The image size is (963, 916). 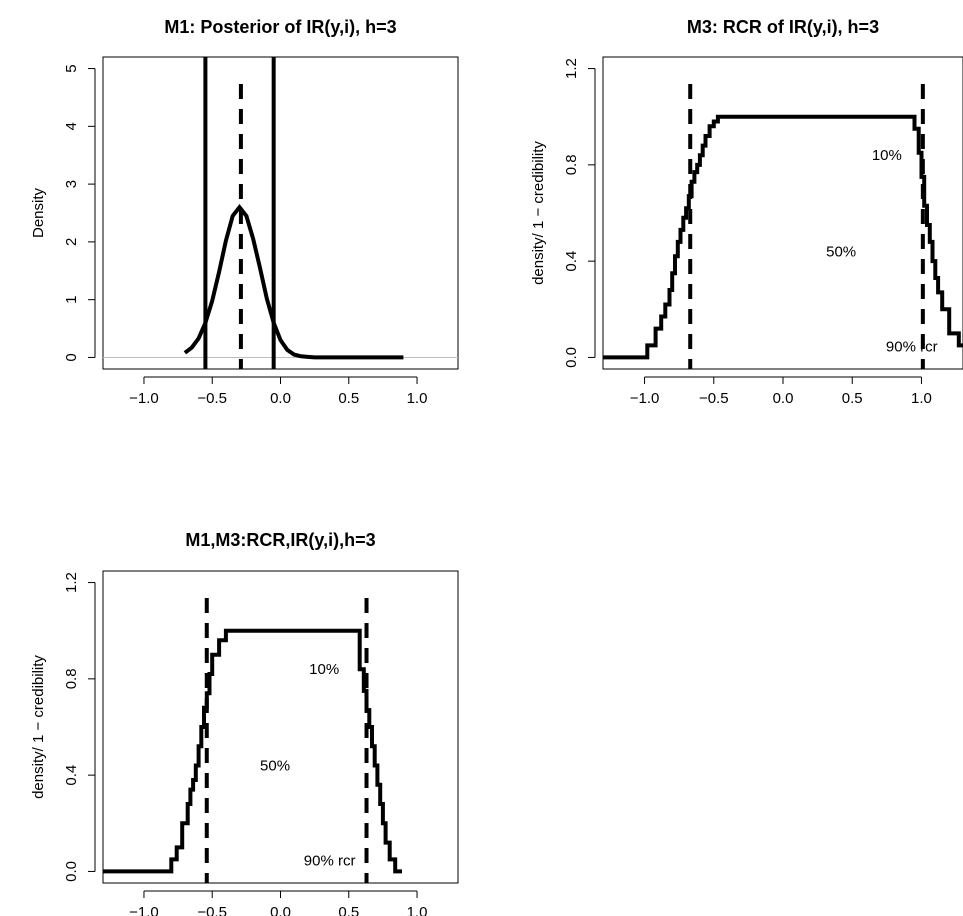 What do you see at coordinates (71, 357) in the screenshot?
I see `y-tick-label: 0` at bounding box center [71, 357].